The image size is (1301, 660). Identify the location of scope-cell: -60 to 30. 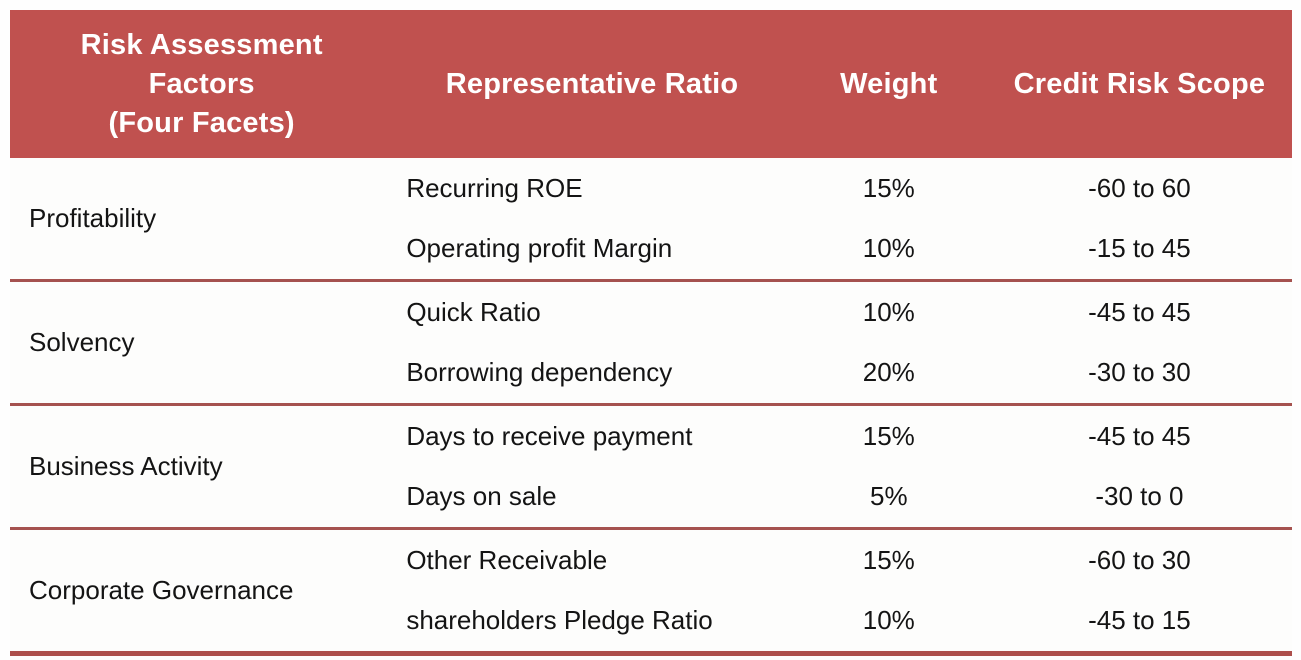
(1139, 559).